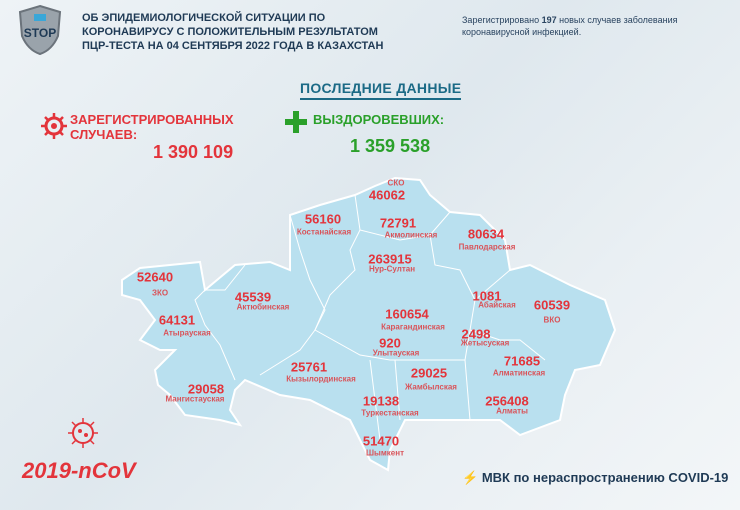  Describe the element at coordinates (385, 453) in the screenshot. I see `region-name: Шымкент` at that location.